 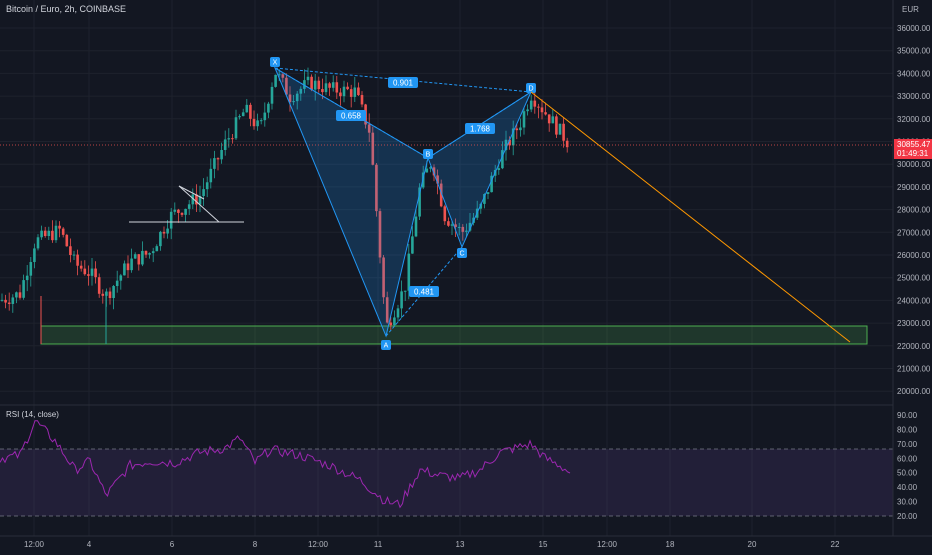 What do you see at coordinates (914, 369) in the screenshot?
I see `price-tick-label: 21000.00` at bounding box center [914, 369].